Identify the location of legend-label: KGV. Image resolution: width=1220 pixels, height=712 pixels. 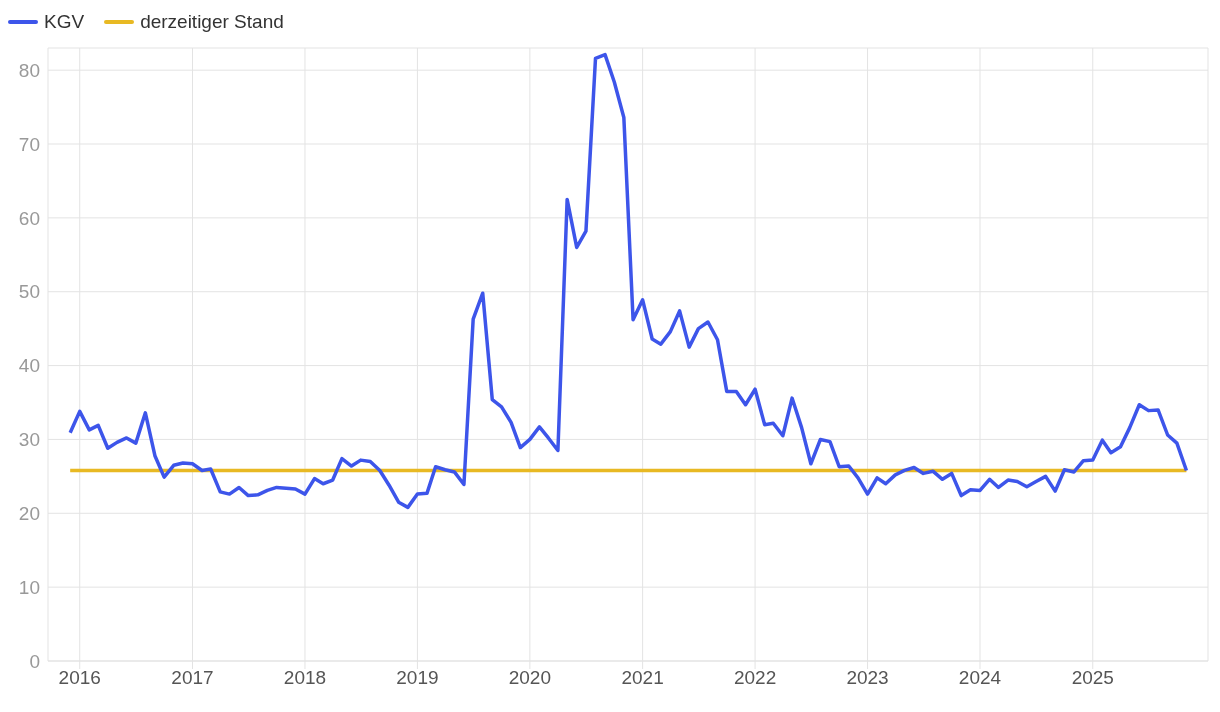
(64, 22).